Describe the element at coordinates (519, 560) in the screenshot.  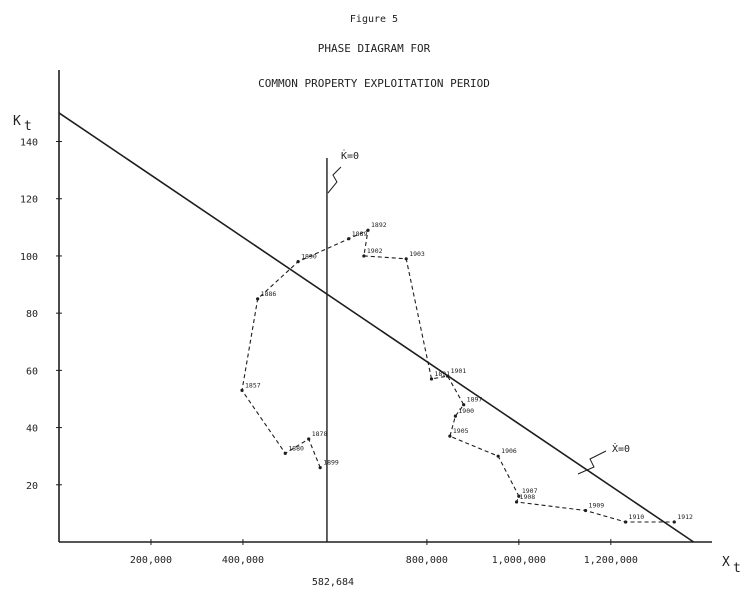
I see `x-tick-label: 1,000,000` at that location.